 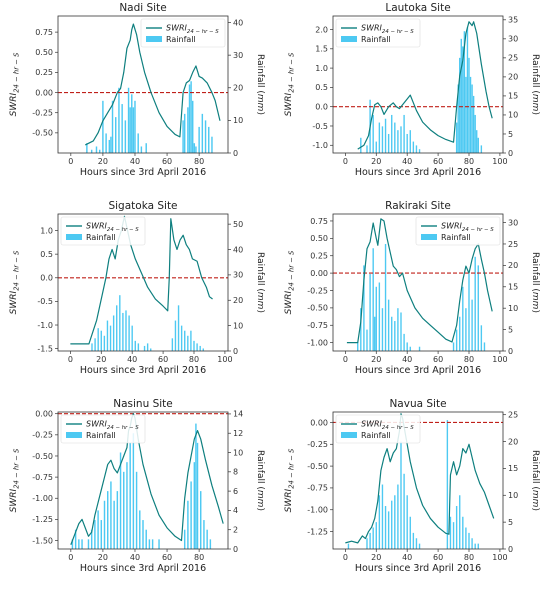 I want to click on plot-frame, so click(x=418, y=84).